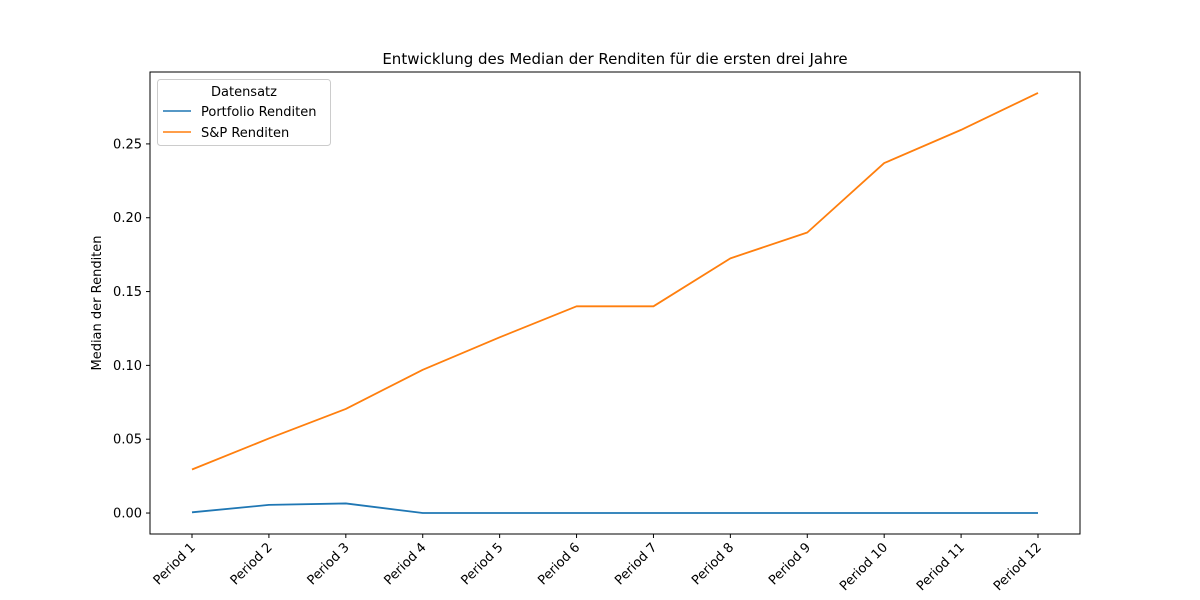  Describe the element at coordinates (127, 218) in the screenshot. I see `y-tick-label: 0.20` at that location.